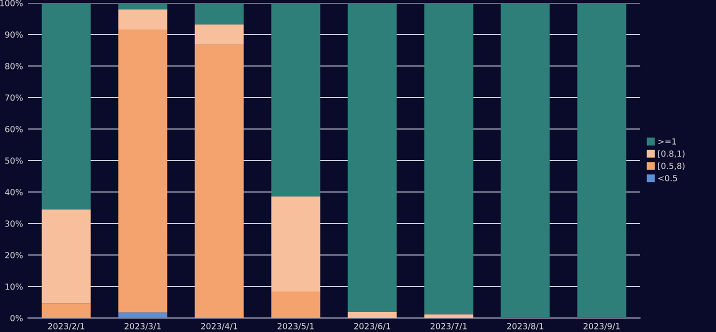 This screenshot has height=332, width=716. I want to click on legend-label: [0.8,1), so click(671, 154).